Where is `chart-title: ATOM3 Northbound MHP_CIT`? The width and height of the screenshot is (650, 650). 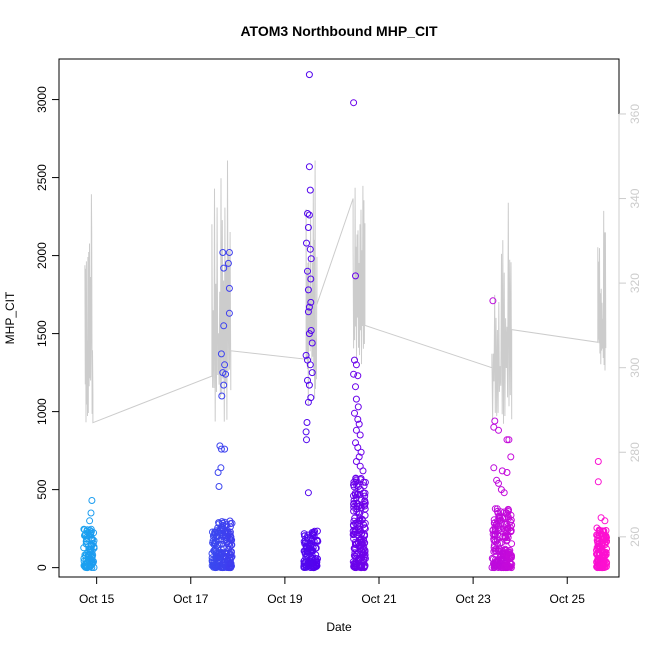
chart-title: ATOM3 Northbound MHP_CIT is located at coordinates (338, 31).